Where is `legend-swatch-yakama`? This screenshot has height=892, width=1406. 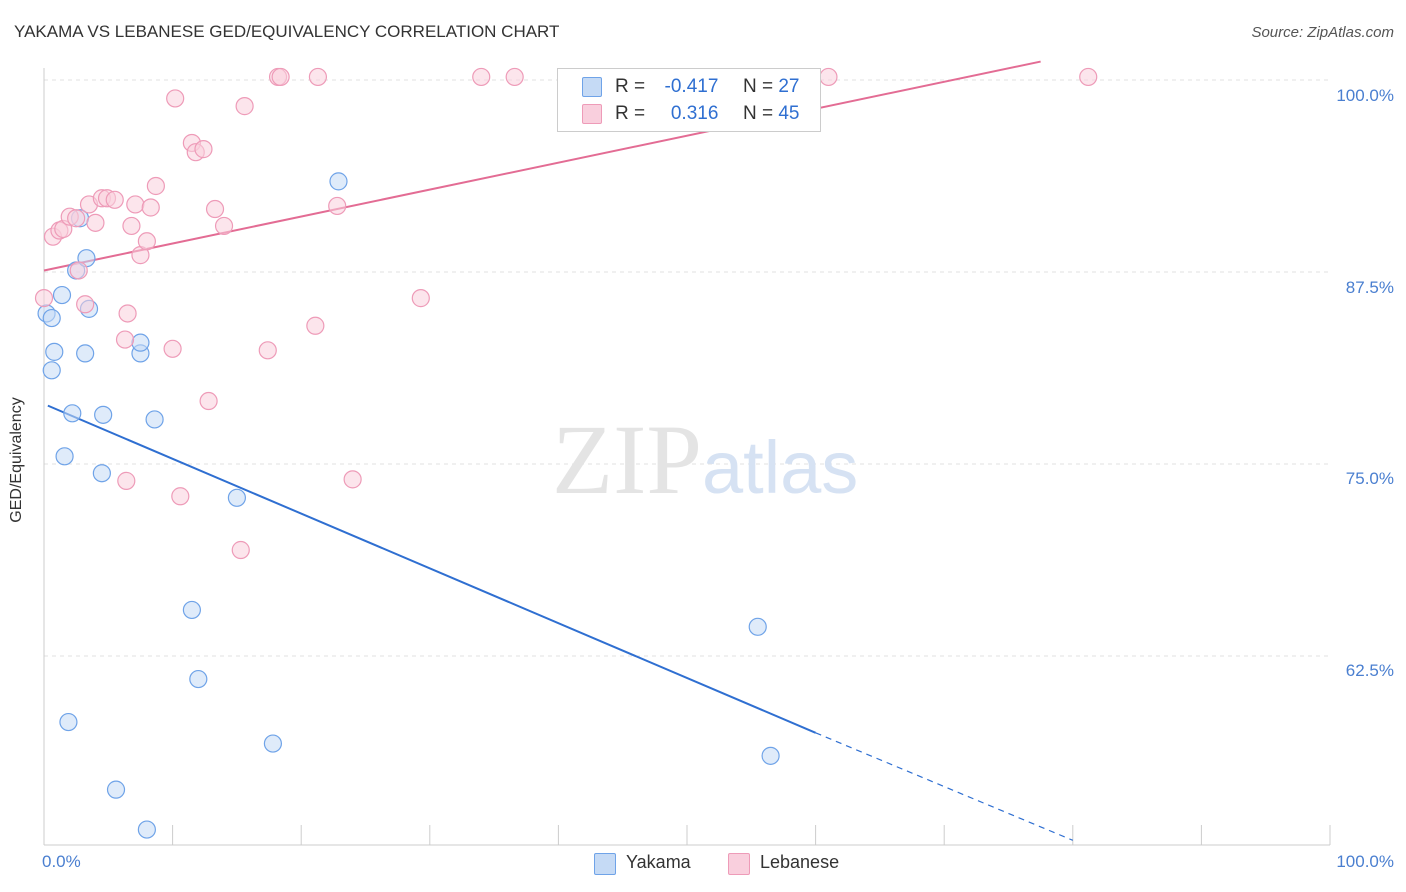 legend-swatch-yakama is located at coordinates (592, 87).